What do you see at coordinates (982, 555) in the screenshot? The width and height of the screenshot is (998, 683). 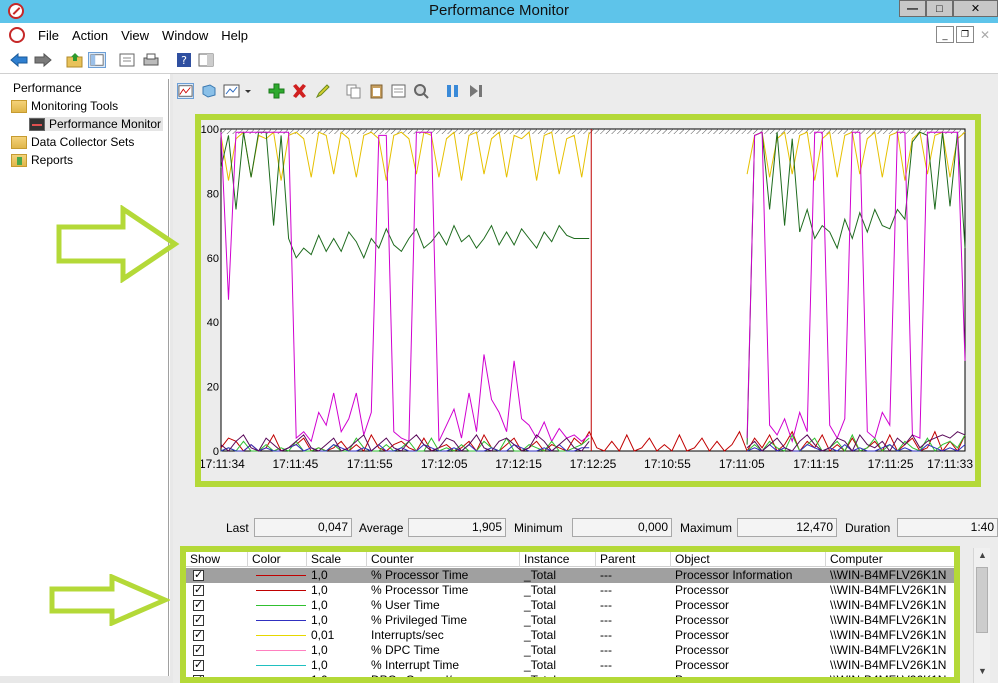 I see `scroll-up-arrow-icon: ▲` at bounding box center [982, 555].